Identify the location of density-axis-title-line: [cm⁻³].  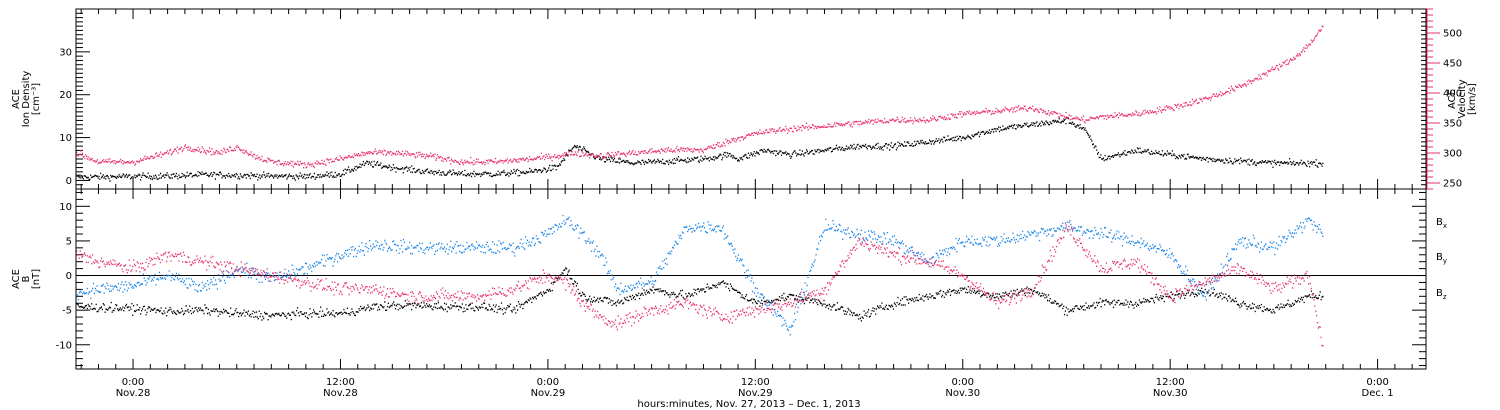
(36, 99).